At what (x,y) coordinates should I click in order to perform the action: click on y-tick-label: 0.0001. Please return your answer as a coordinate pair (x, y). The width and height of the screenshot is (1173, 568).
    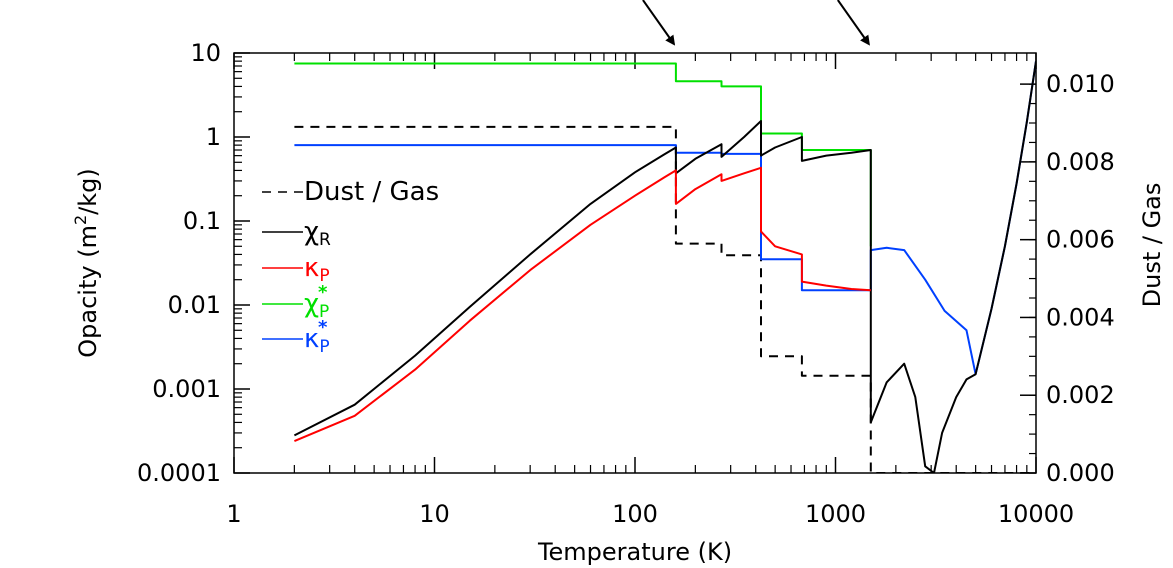
    Looking at the image, I should click on (179, 473).